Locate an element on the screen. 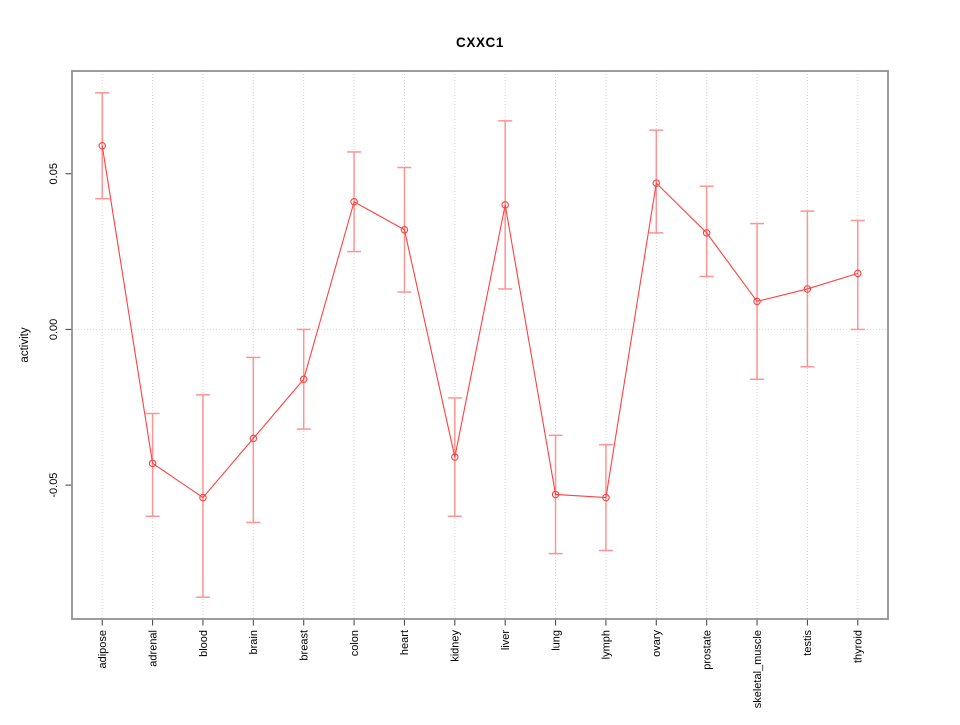 The width and height of the screenshot is (960, 725). y-tick-label: -0.05 is located at coordinates (54, 485).